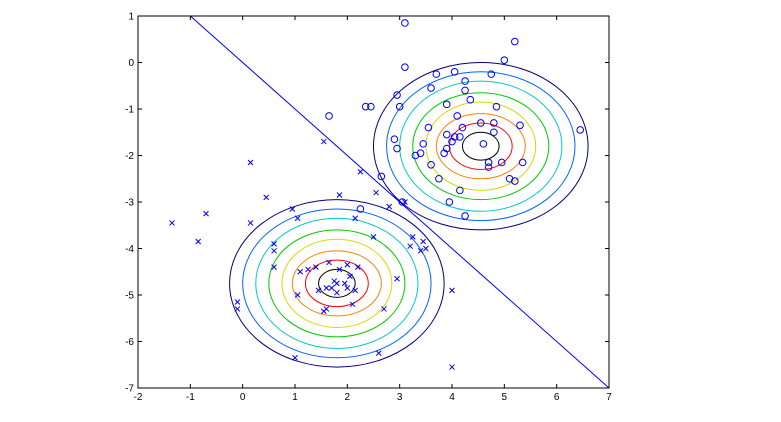 The width and height of the screenshot is (781, 422). Describe the element at coordinates (348, 397) in the screenshot. I see `x-tick-label: 2` at that location.